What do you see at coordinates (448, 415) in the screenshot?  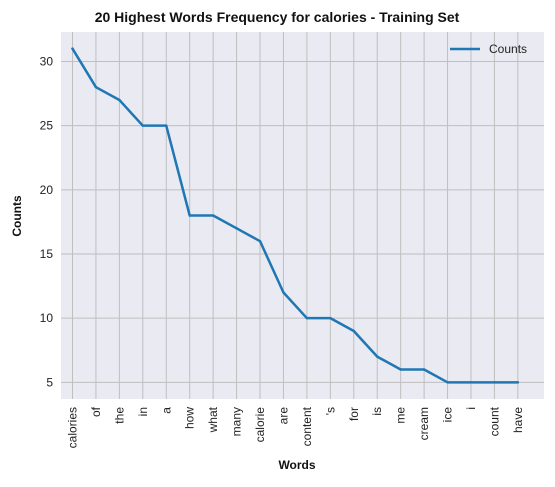 I see `x-tick-label: ice` at bounding box center [448, 415].